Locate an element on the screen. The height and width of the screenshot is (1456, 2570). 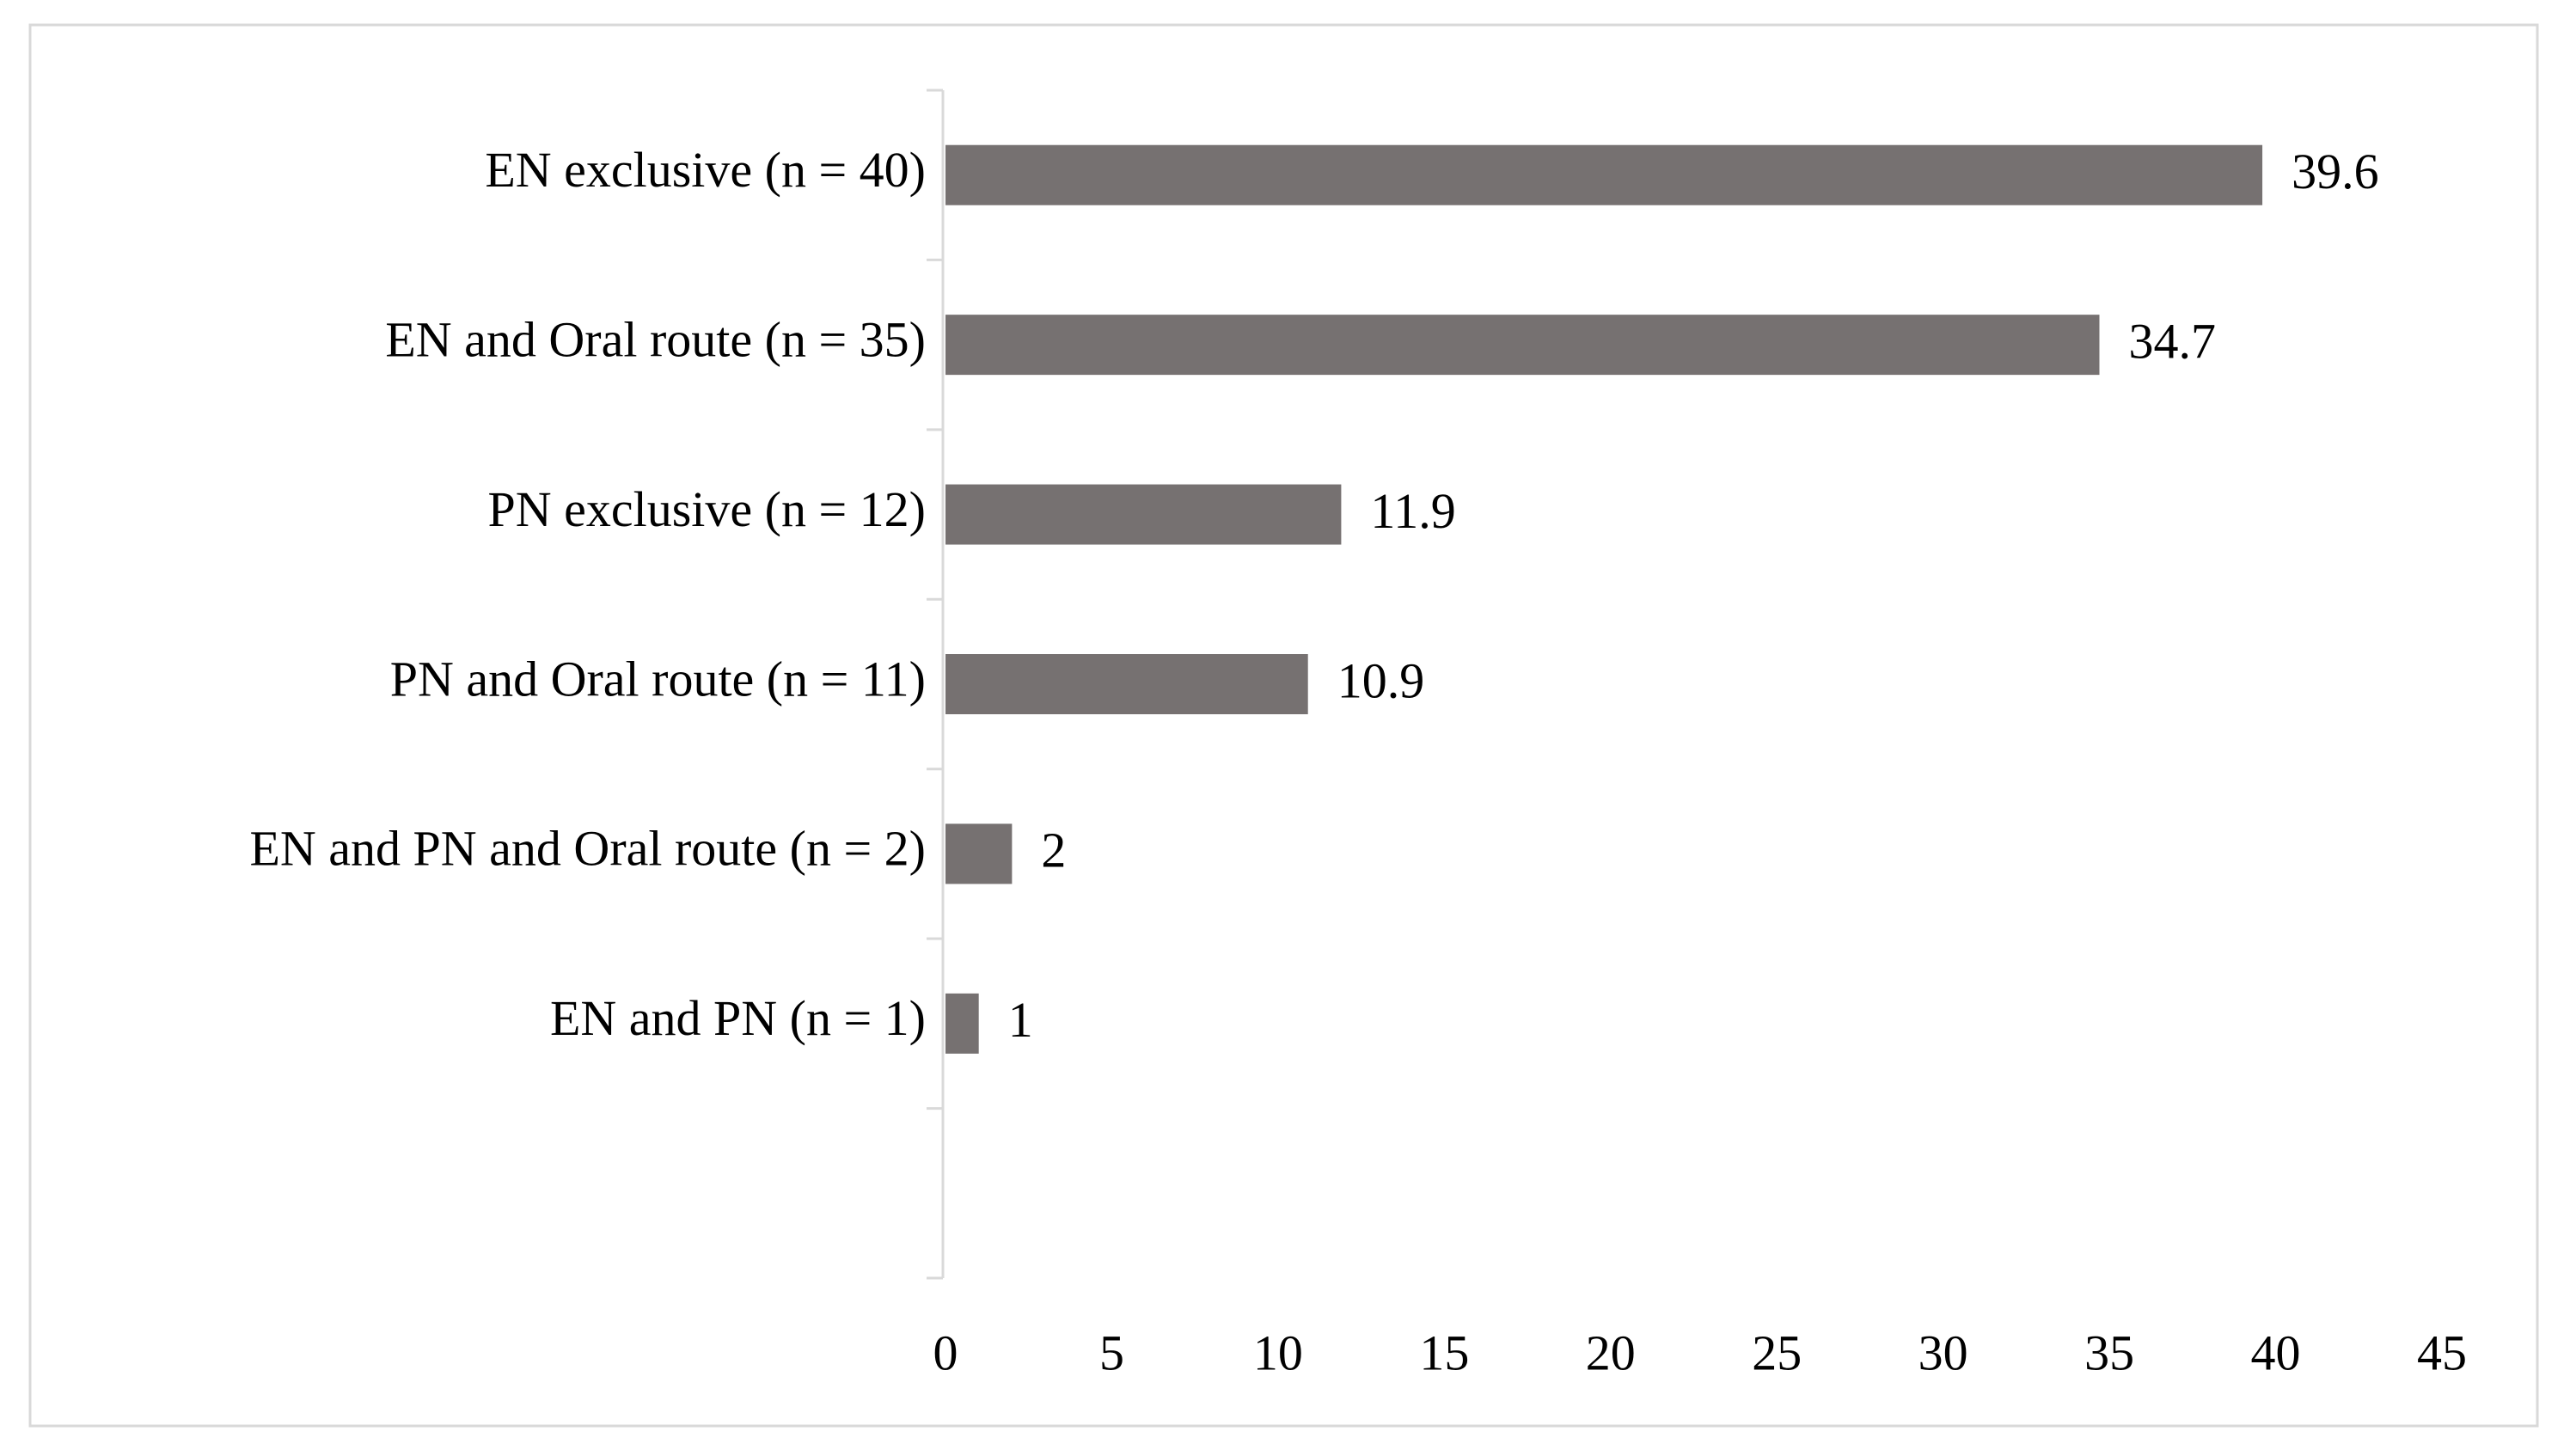
x-tick-label: 35 is located at coordinates (2109, 1352).